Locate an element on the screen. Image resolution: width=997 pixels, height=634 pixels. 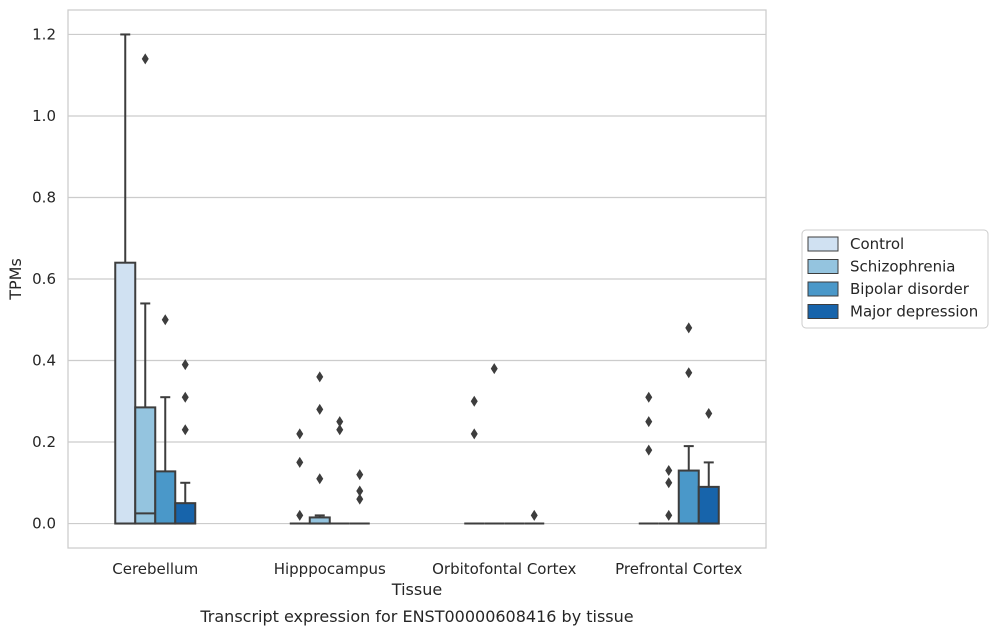
legend-frame is located at coordinates (895, 279).